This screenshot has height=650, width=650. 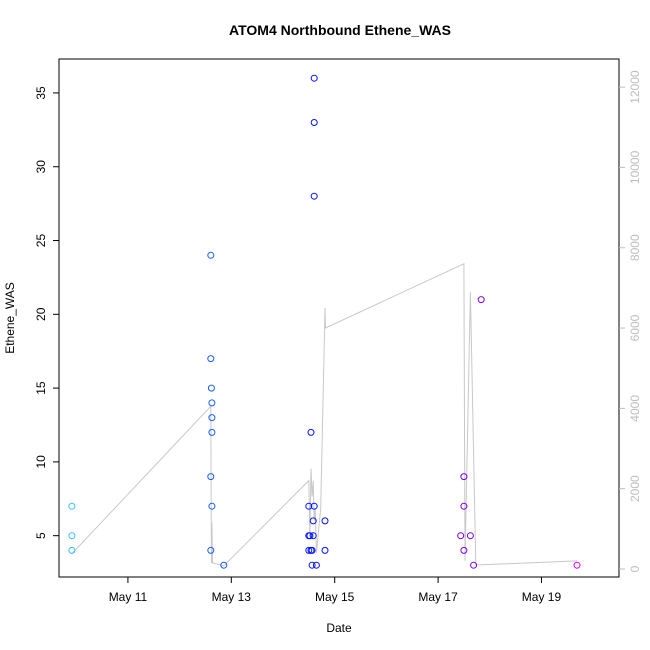 What do you see at coordinates (41, 241) in the screenshot?
I see `y-tick-label: 25` at bounding box center [41, 241].